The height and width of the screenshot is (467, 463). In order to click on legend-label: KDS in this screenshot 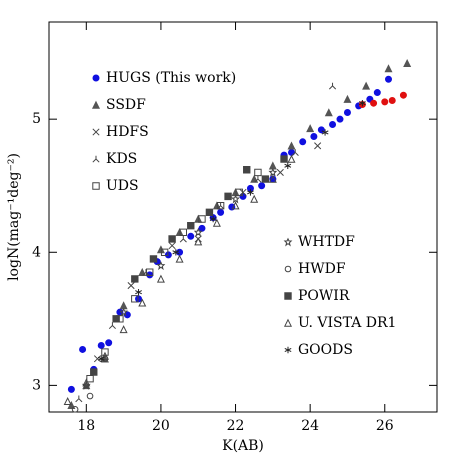, I will do `click(121, 159)`.